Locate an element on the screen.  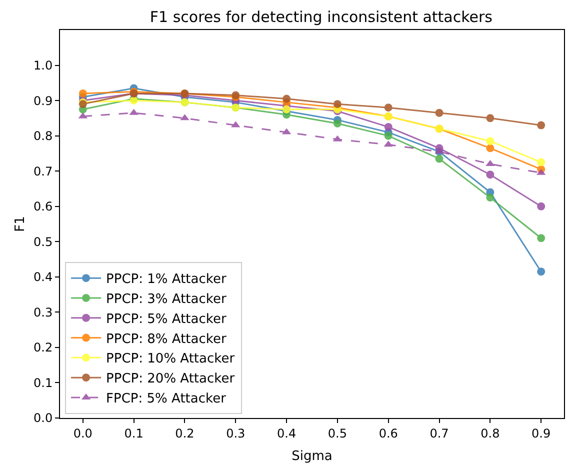
y-tick-label: 0.4 is located at coordinates (43, 277).